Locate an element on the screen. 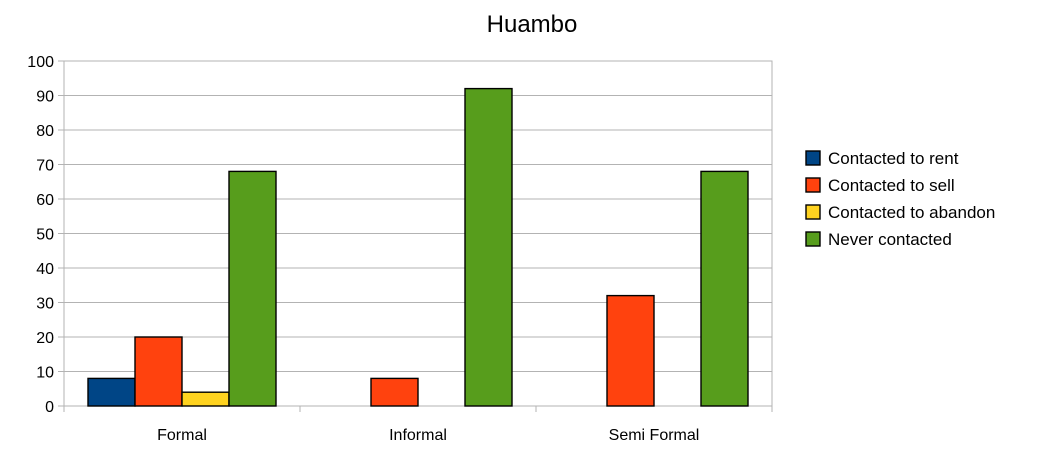 The width and height of the screenshot is (1046, 451). bar-contacted-to-sell-formal is located at coordinates (158, 371).